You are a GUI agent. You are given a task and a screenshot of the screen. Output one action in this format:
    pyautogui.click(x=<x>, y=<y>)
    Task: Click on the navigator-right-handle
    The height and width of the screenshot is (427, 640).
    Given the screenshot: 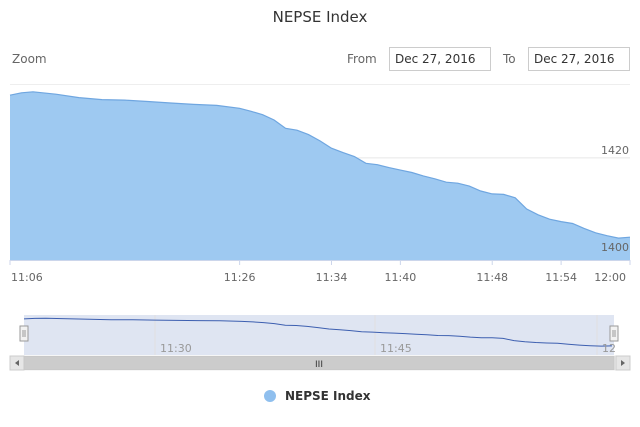 What is the action you would take?
    pyautogui.click(x=614, y=333)
    